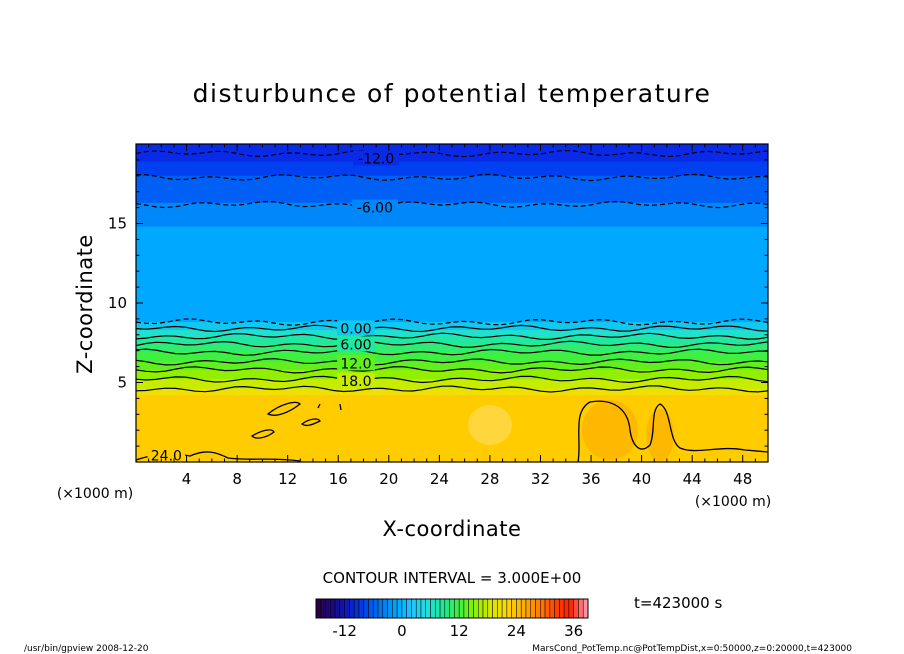 The height and width of the screenshot is (654, 904). What do you see at coordinates (117, 224) in the screenshot?
I see `y-tick-label: 15` at bounding box center [117, 224].